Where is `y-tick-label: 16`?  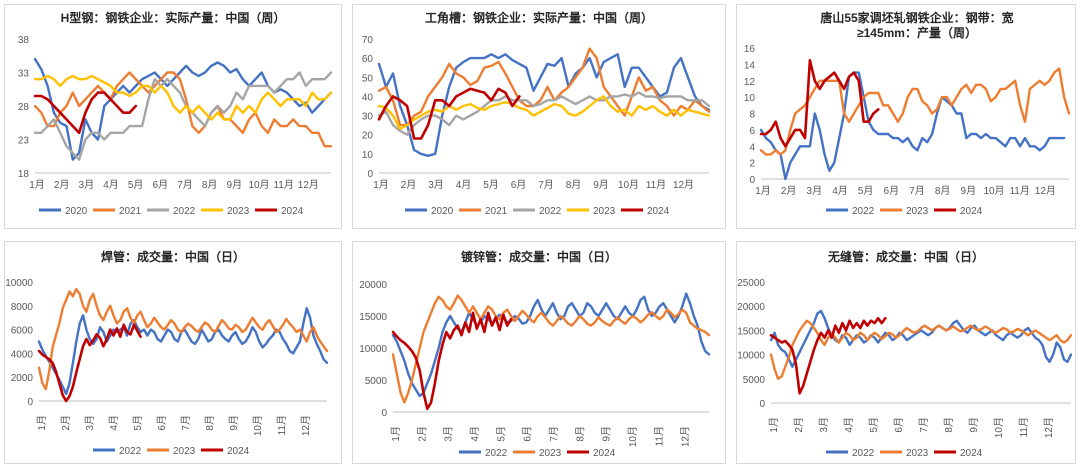 y-tick-label: 16 is located at coordinates (750, 49).